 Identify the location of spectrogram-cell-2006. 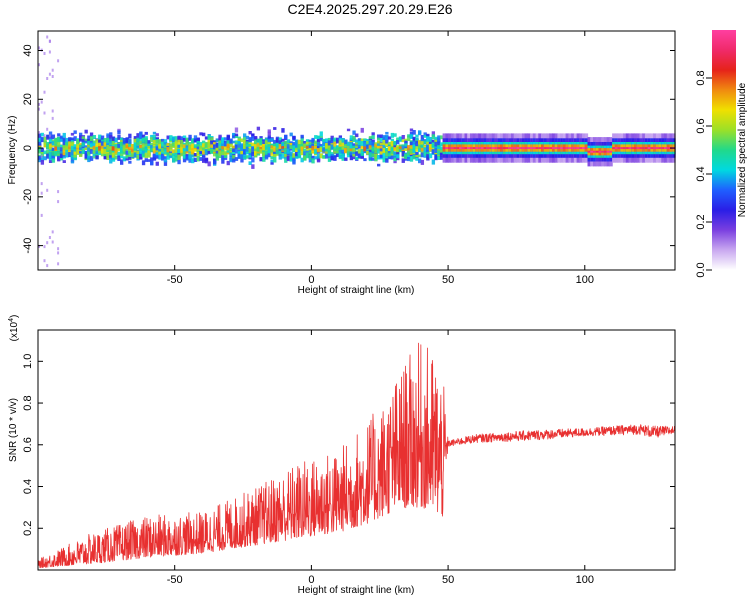
(398, 149).